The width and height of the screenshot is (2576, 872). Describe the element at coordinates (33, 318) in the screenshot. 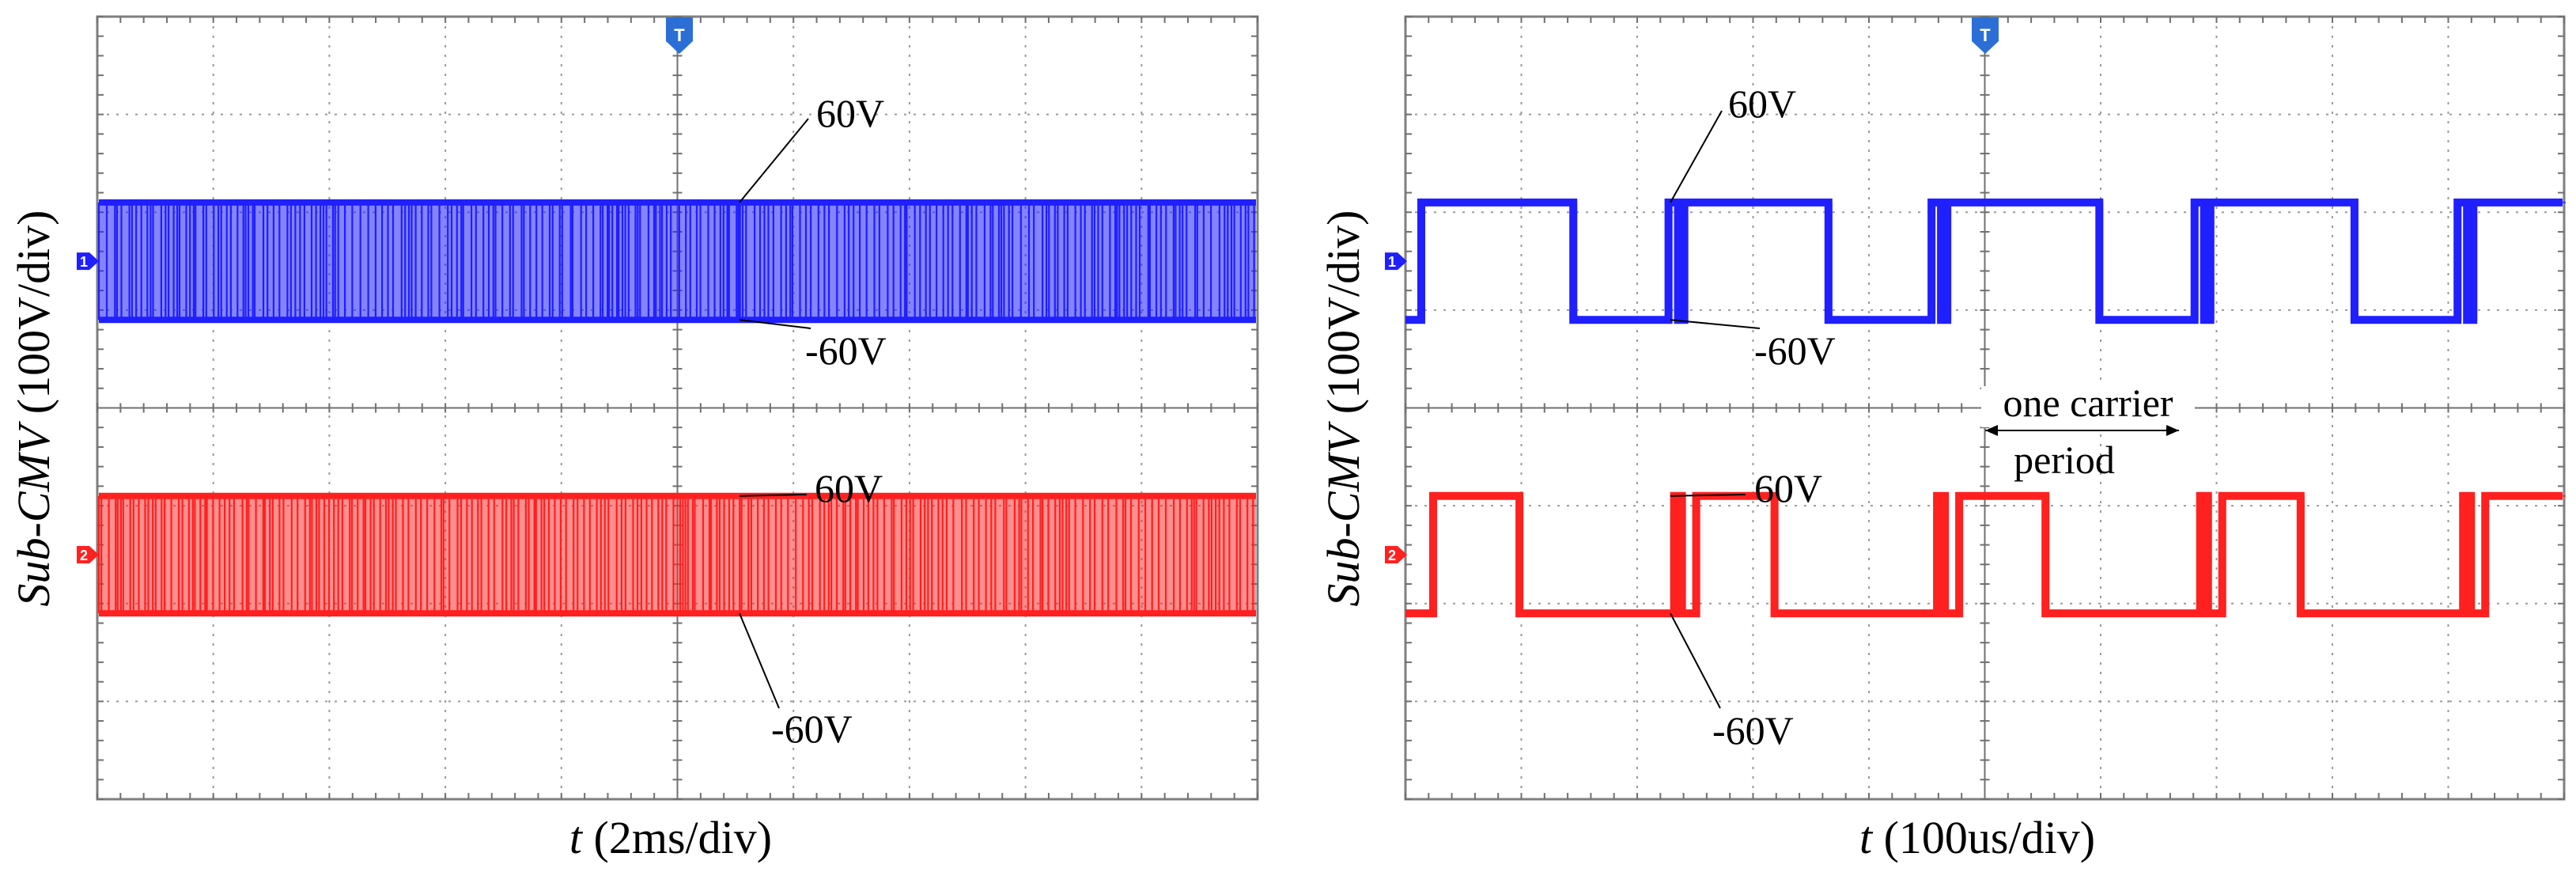

I see `left-ylabel-rest: (100V/div)` at that location.